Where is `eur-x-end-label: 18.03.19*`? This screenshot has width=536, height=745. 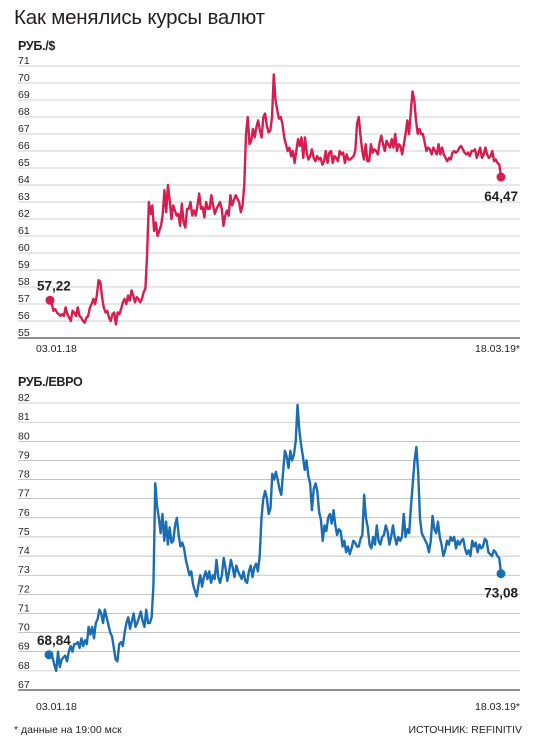 eur-x-end-label: 18.03.19* is located at coordinates (497, 707).